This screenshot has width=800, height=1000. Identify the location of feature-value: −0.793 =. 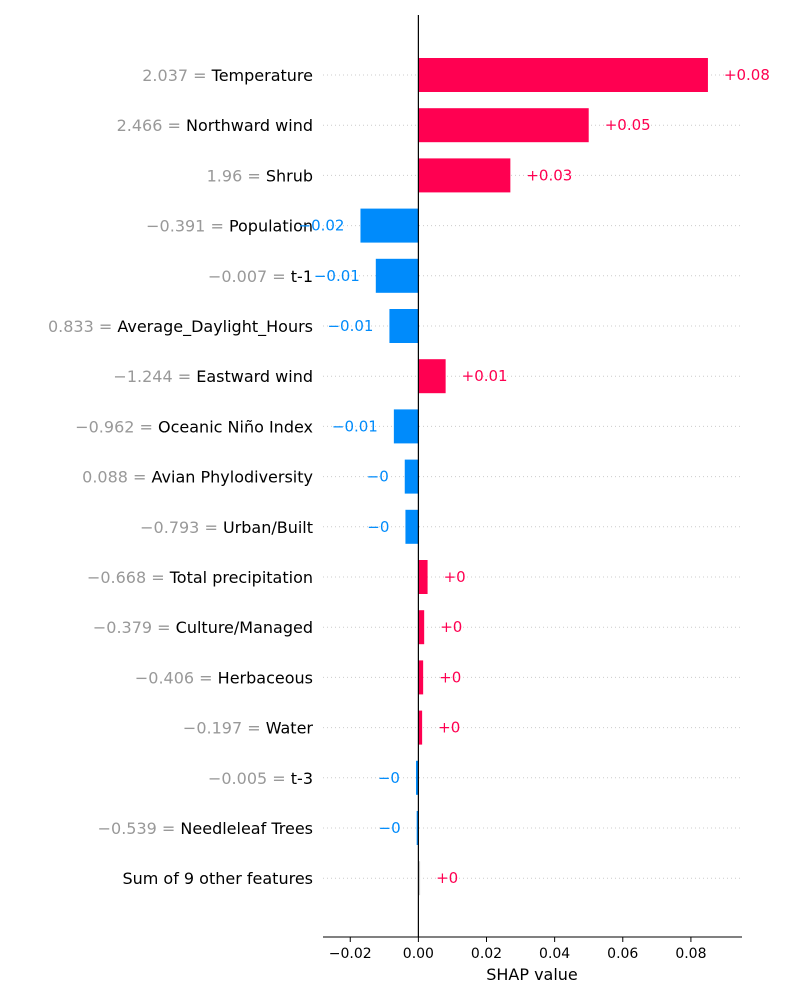
(181, 527).